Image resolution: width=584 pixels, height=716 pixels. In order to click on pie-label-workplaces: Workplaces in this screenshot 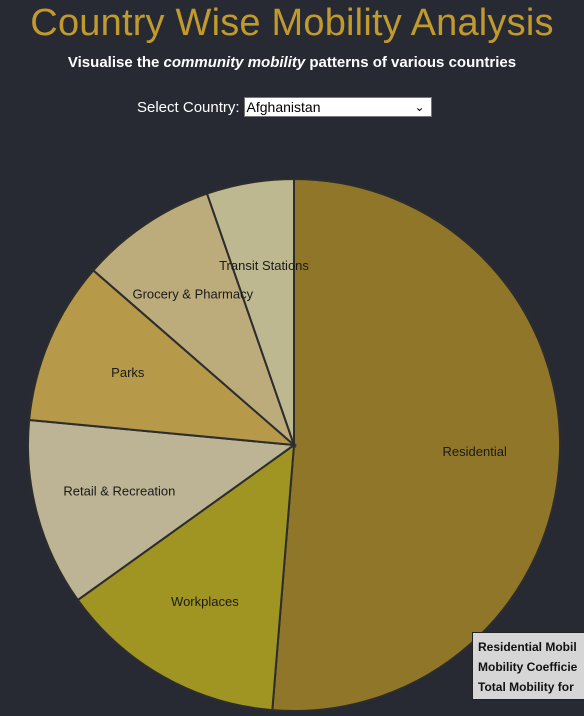, I will do `click(205, 601)`.